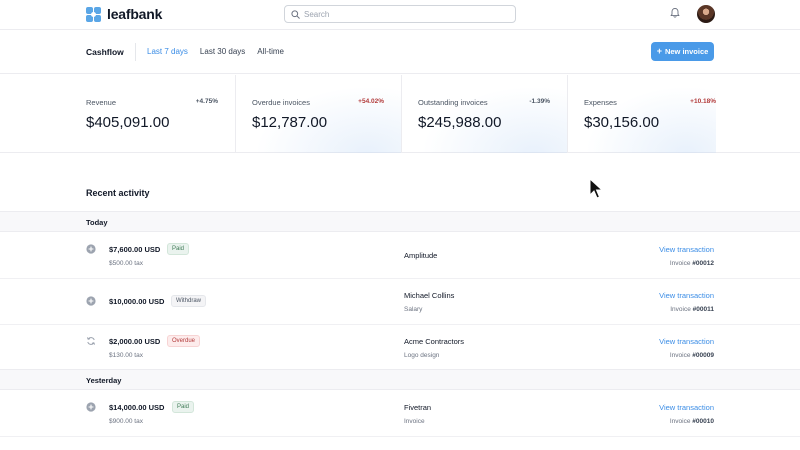  Describe the element at coordinates (422, 355) in the screenshot. I see `row-client-note: Logo design` at that location.